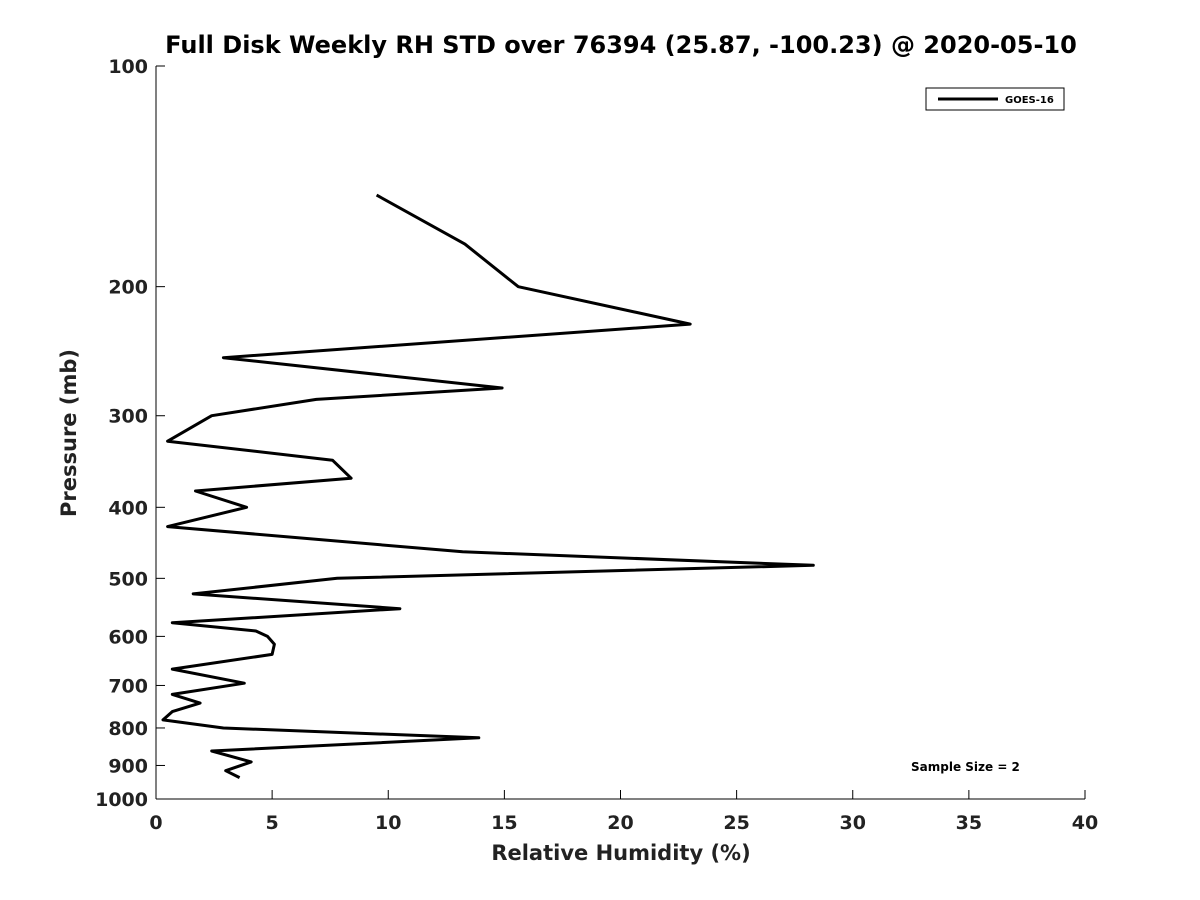 This screenshot has width=1200, height=900. I want to click on x-tick-label: 10, so click(388, 823).